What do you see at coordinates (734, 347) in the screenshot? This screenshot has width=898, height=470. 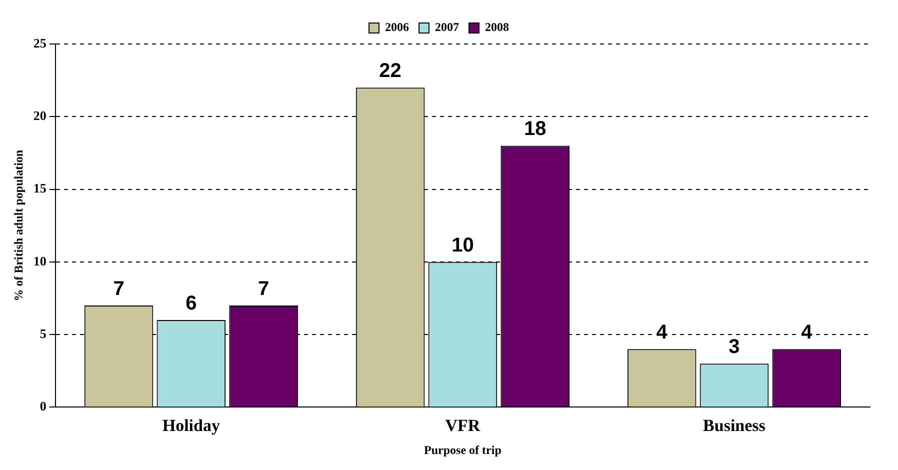 I see `data-label: 3` at bounding box center [734, 347].